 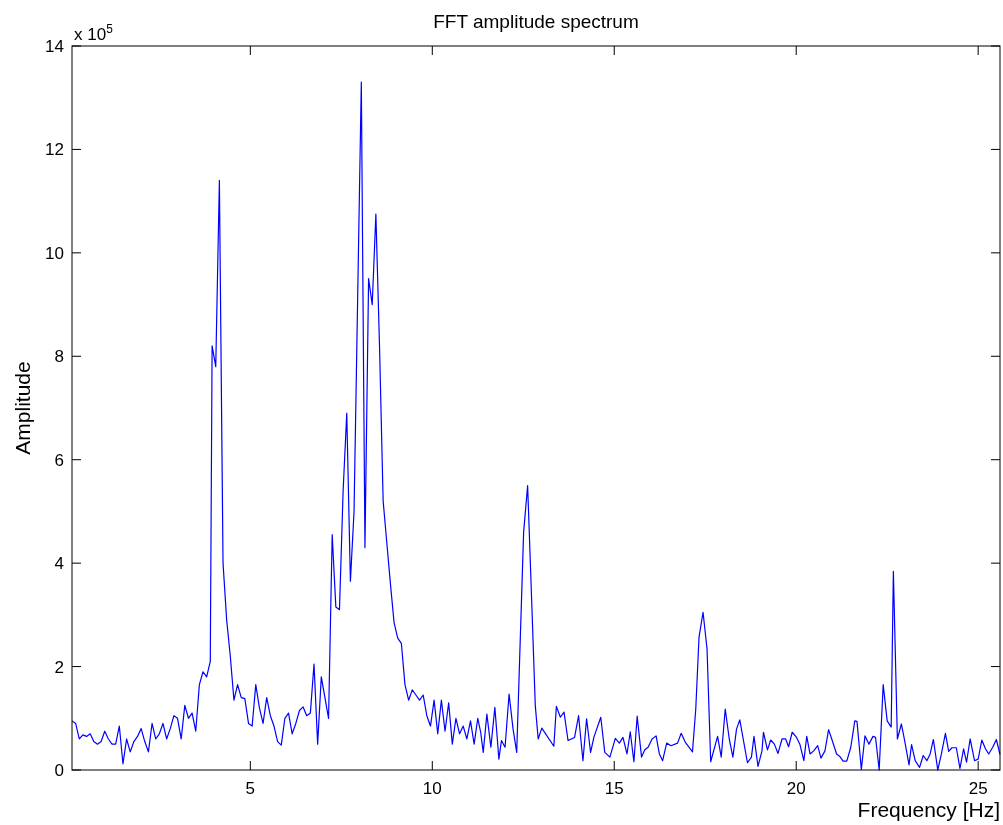 What do you see at coordinates (54, 150) in the screenshot?
I see `y-tick-label: 12` at bounding box center [54, 150].